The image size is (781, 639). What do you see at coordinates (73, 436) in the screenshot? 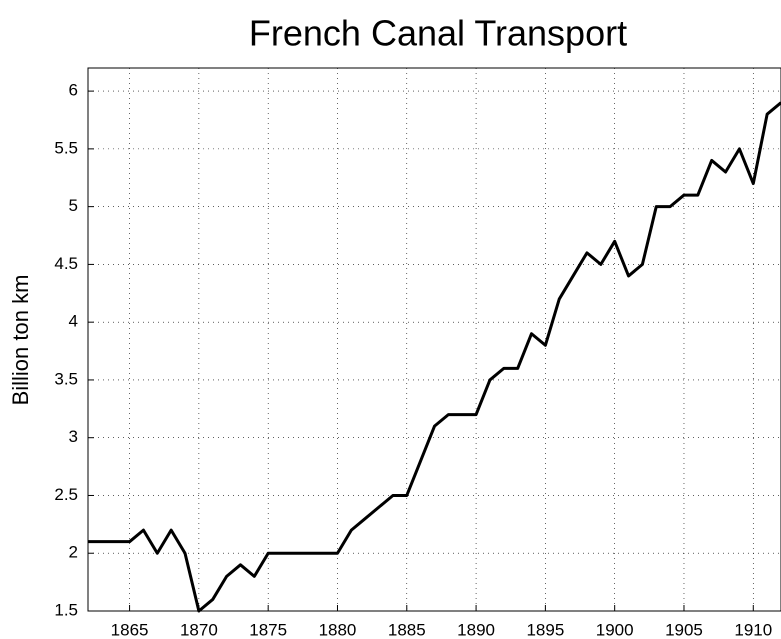
I see `y-tick-label: 3` at bounding box center [73, 436].